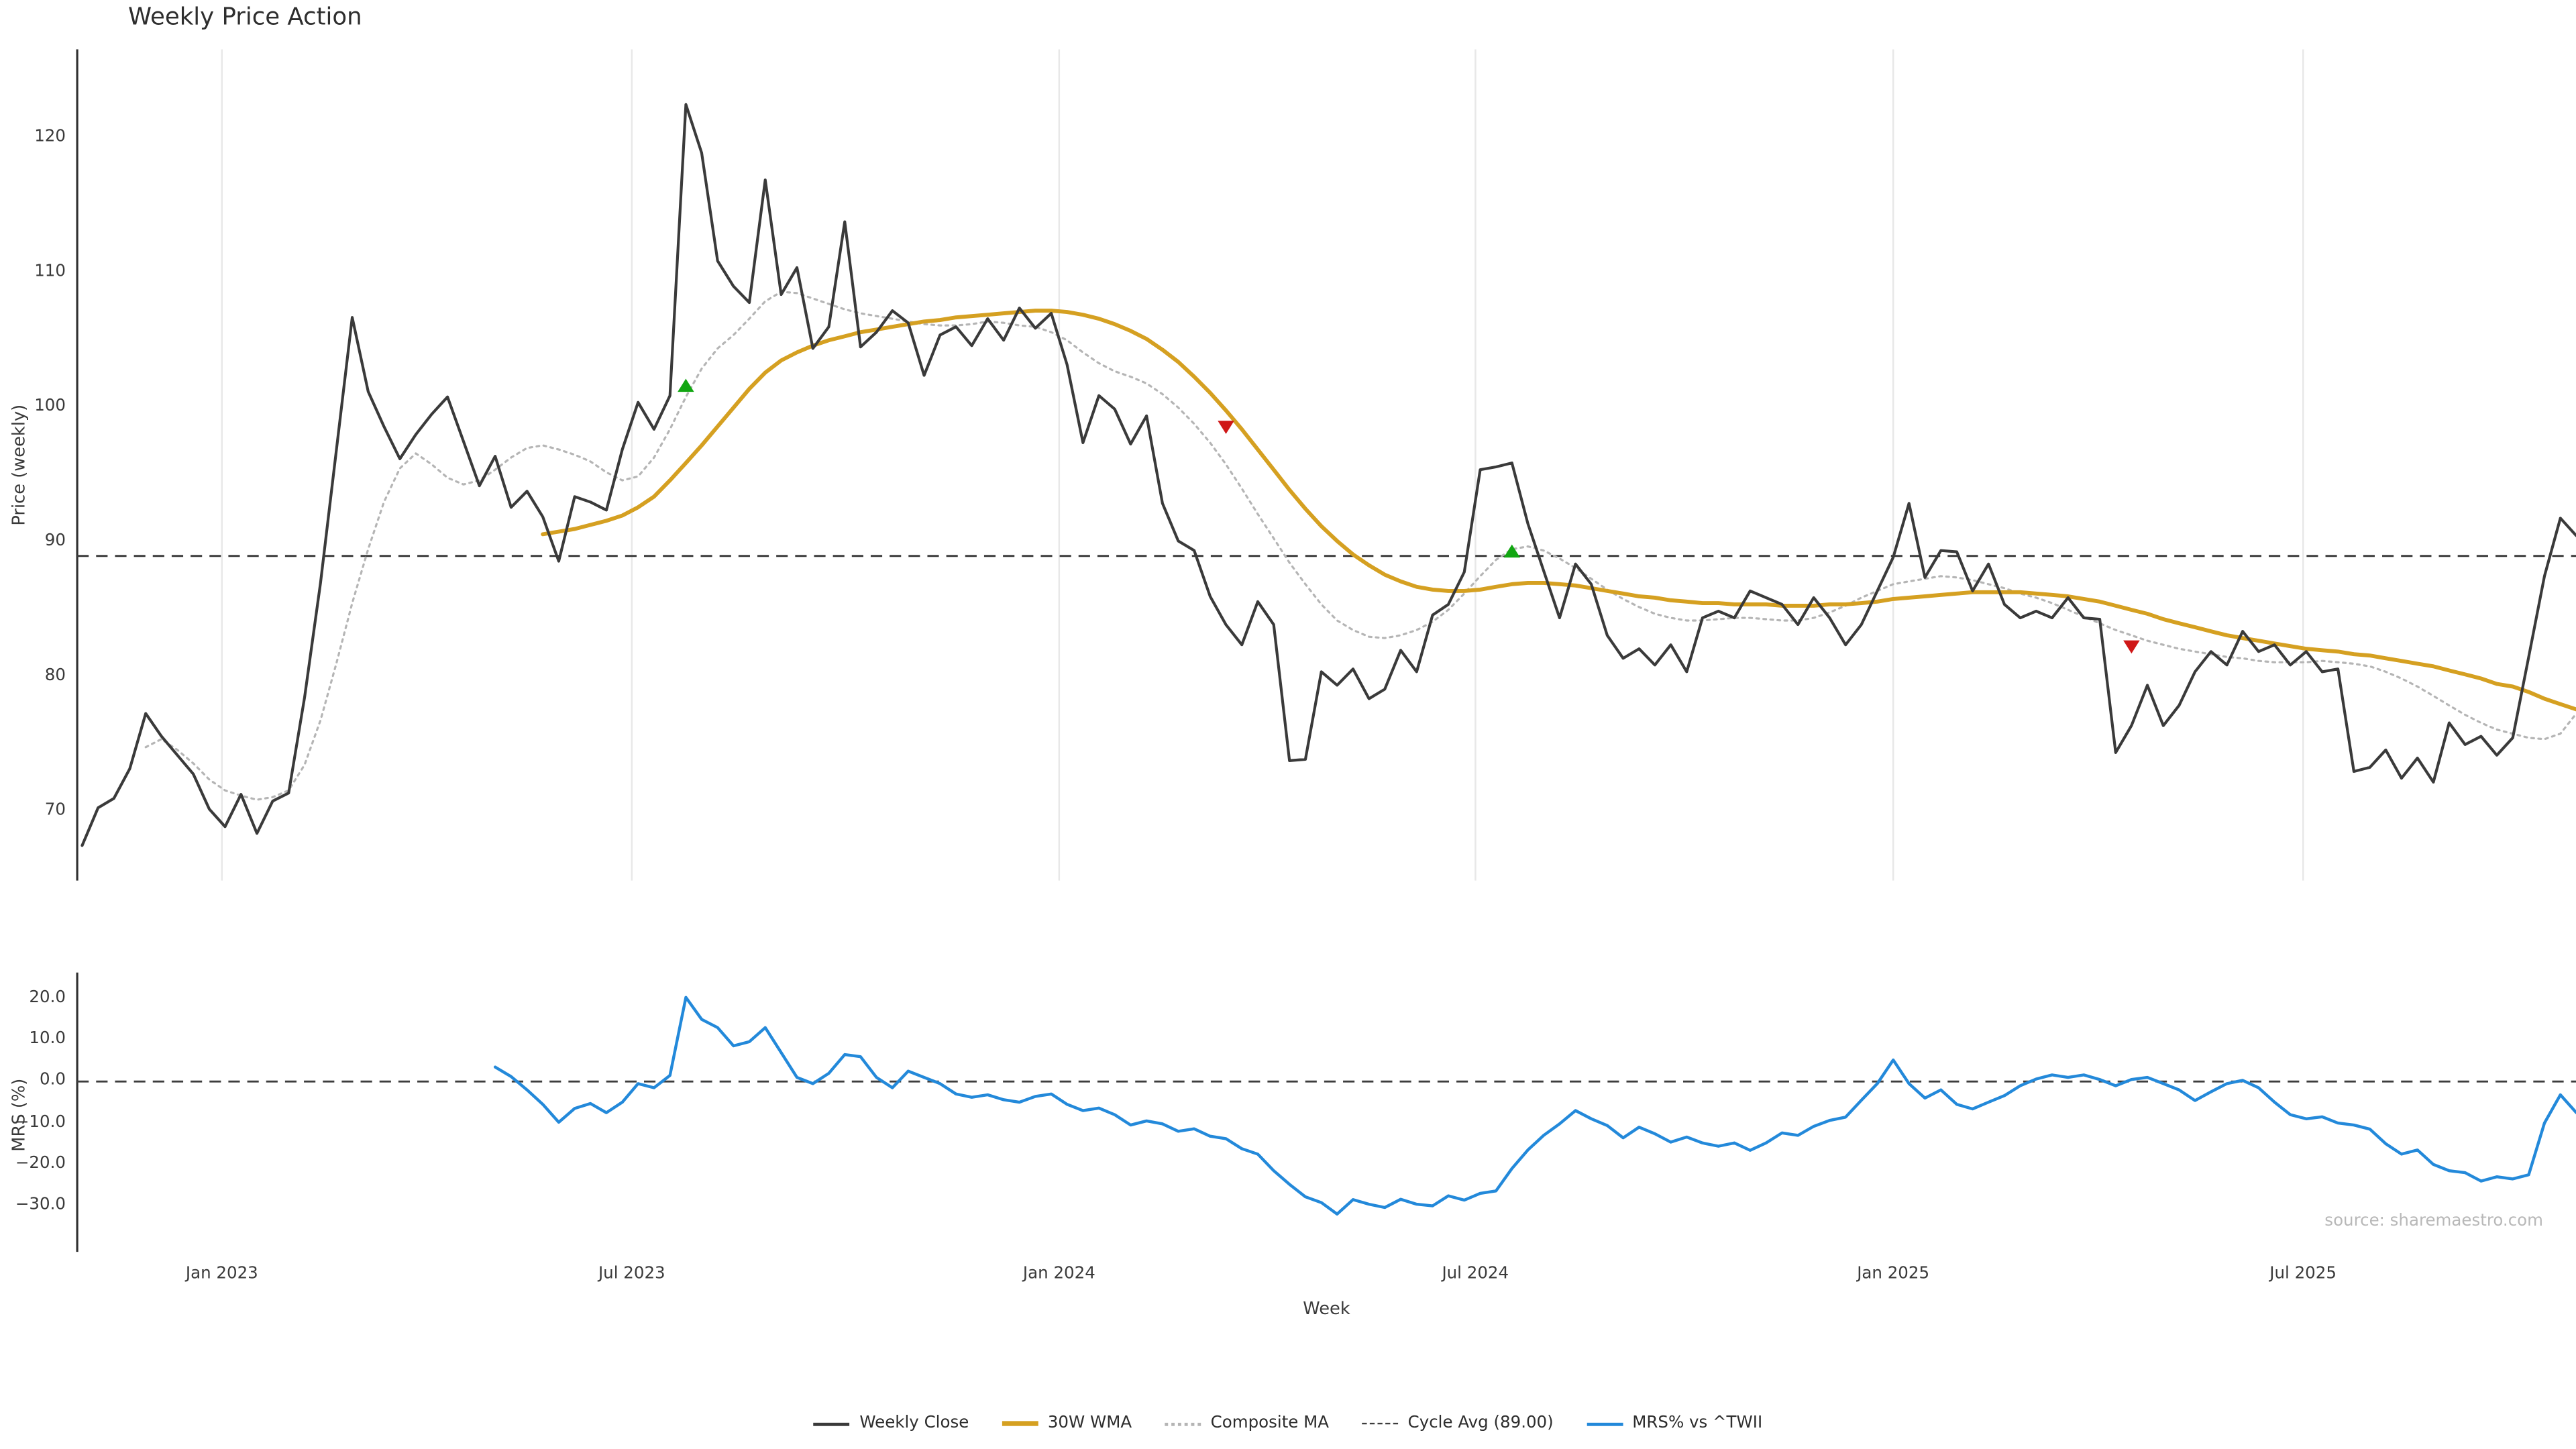 The height and width of the screenshot is (1449, 2576). I want to click on price-ytick-label: 80, so click(55, 676).